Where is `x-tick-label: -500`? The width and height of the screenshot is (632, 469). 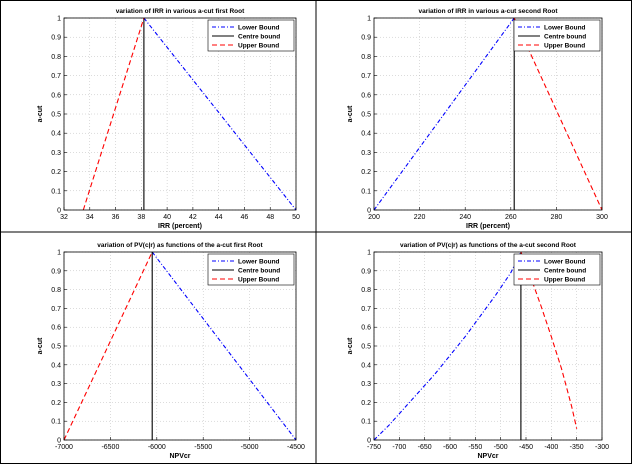 x-tick-label: -500 is located at coordinates (501, 447).